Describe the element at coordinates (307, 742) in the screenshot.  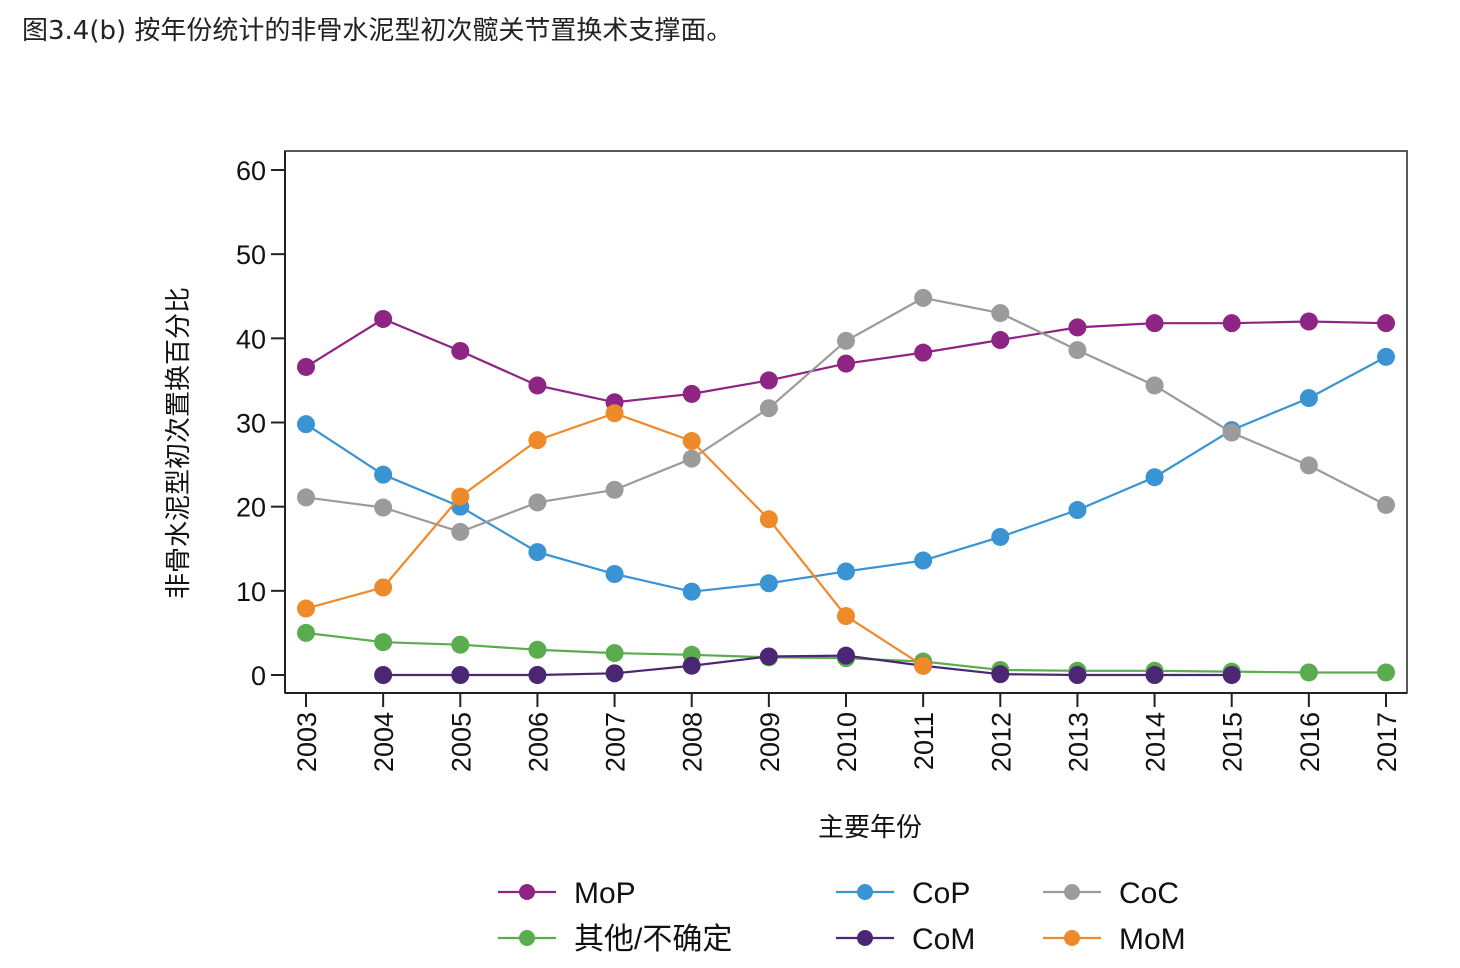
I see `x-tick-label: 2003` at that location.